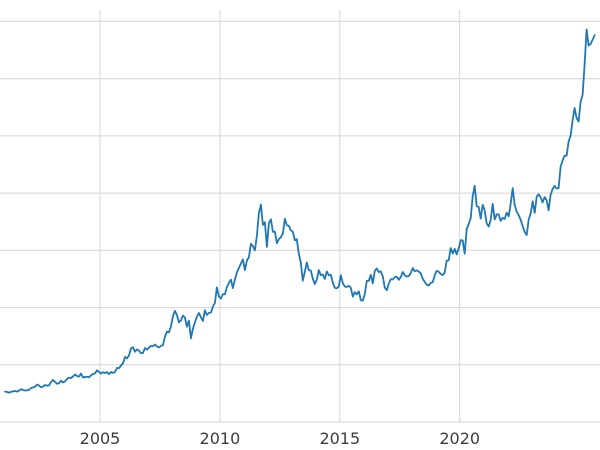 The image size is (600, 450). I want to click on x-tick-label: 2020, so click(459, 438).